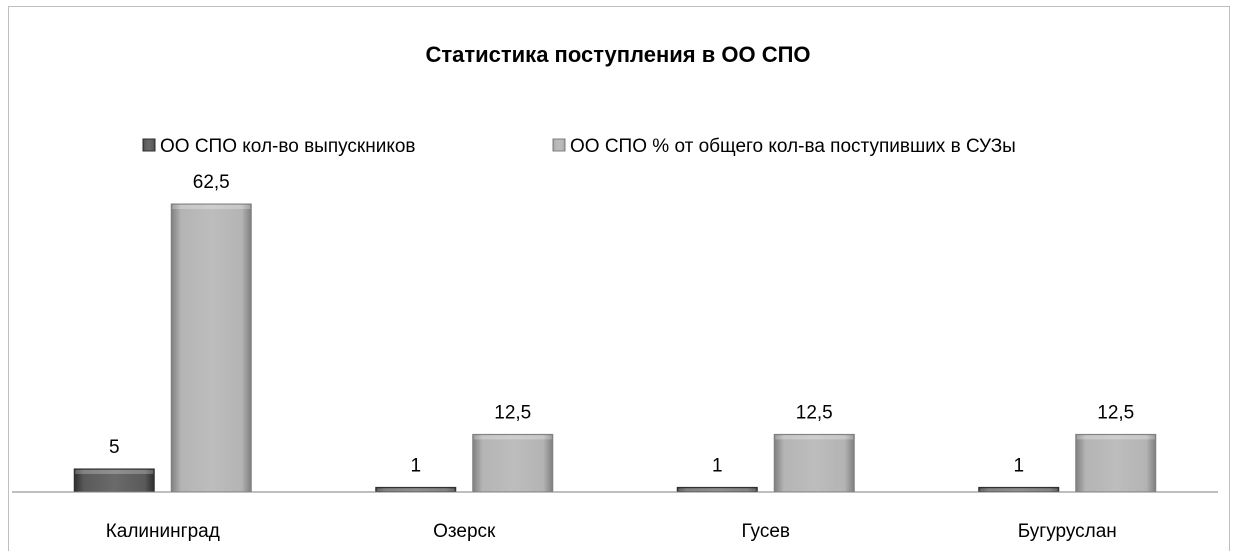 This screenshot has width=1237, height=551. Describe the element at coordinates (114, 447) in the screenshot. I see `data-label-series-1-1: 5` at that location.